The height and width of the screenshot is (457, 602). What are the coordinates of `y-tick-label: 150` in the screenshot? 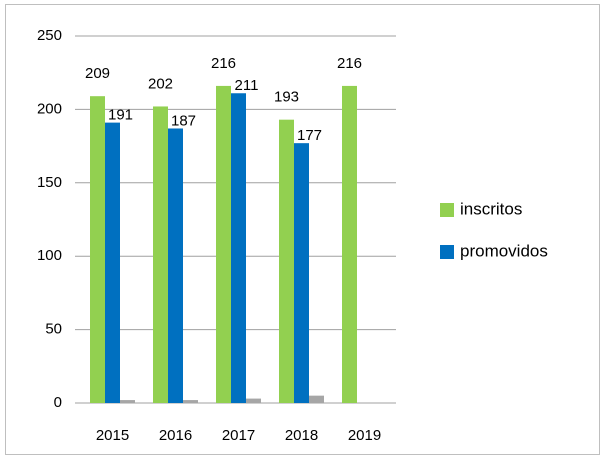 It's located at (49, 182).